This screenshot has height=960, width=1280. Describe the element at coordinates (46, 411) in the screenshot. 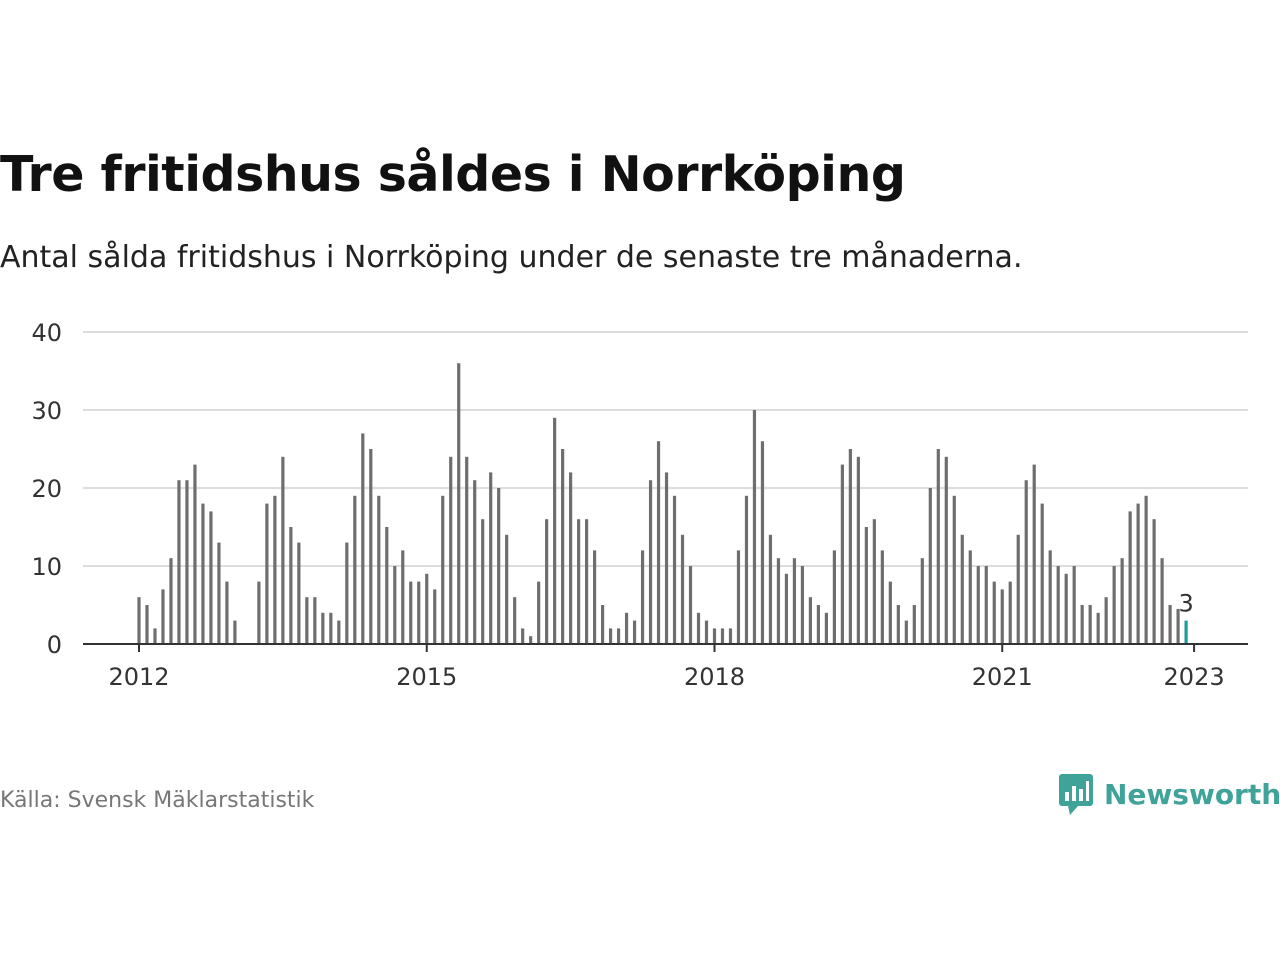

I see `y-tick-label: 30` at that location.